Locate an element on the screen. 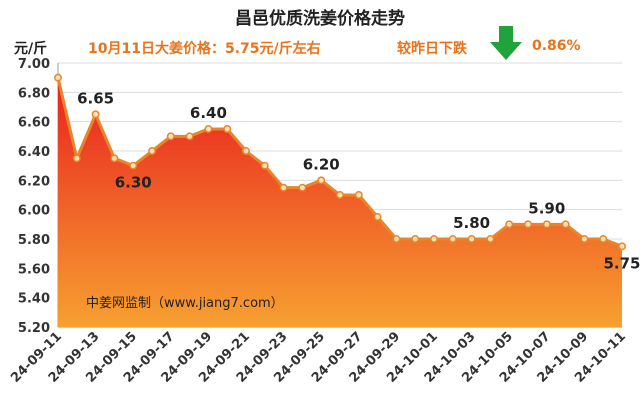  y-tick-label: 6.80 is located at coordinates (34, 93).